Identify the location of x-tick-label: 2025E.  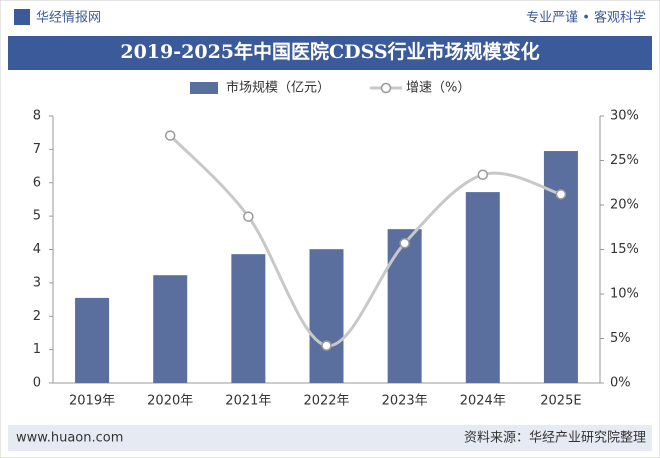
(560, 401).